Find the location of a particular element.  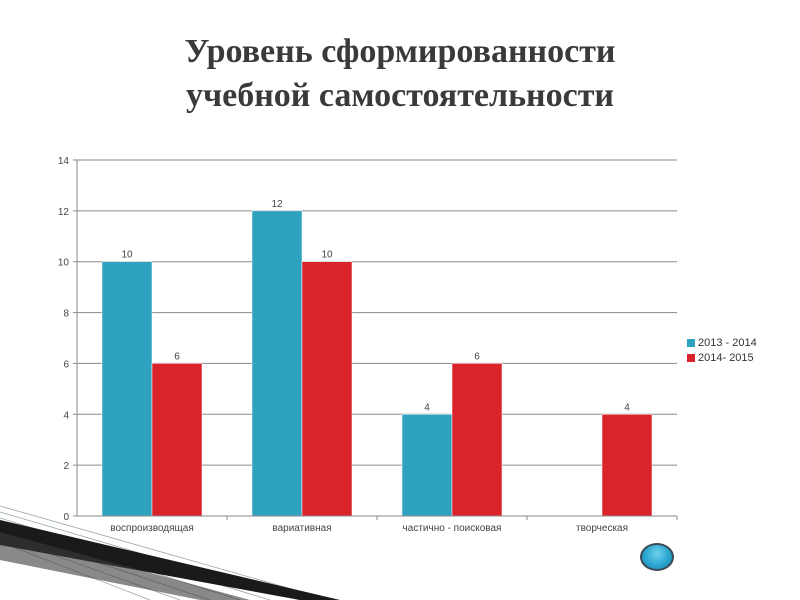

legend-item-series-2: 2014- 2015 is located at coordinates (722, 357).